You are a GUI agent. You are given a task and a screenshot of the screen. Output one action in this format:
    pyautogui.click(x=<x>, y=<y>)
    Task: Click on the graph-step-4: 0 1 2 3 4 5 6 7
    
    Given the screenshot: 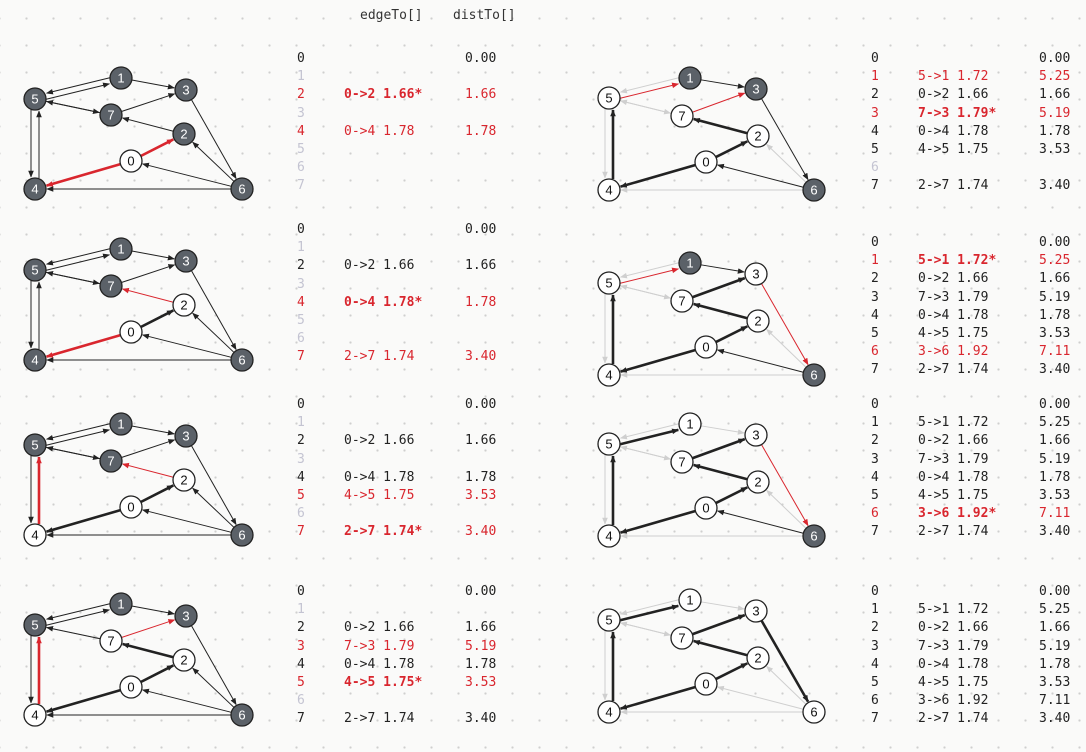 What is the action you would take?
    pyautogui.click(x=138, y=659)
    